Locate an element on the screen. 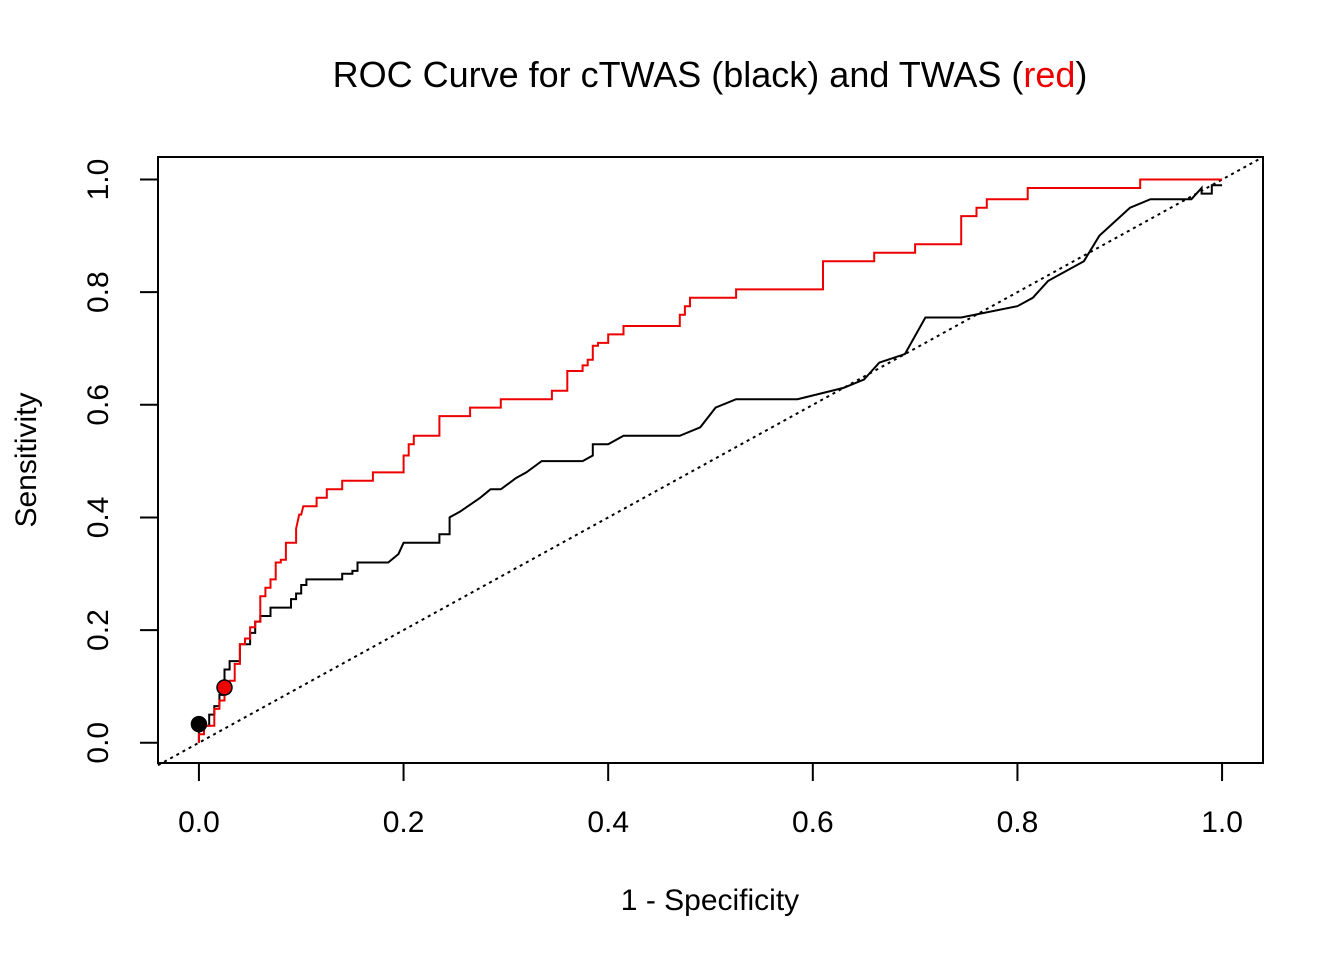 The width and height of the screenshot is (1344, 960). x-tick-label: 0.8 is located at coordinates (1018, 822).